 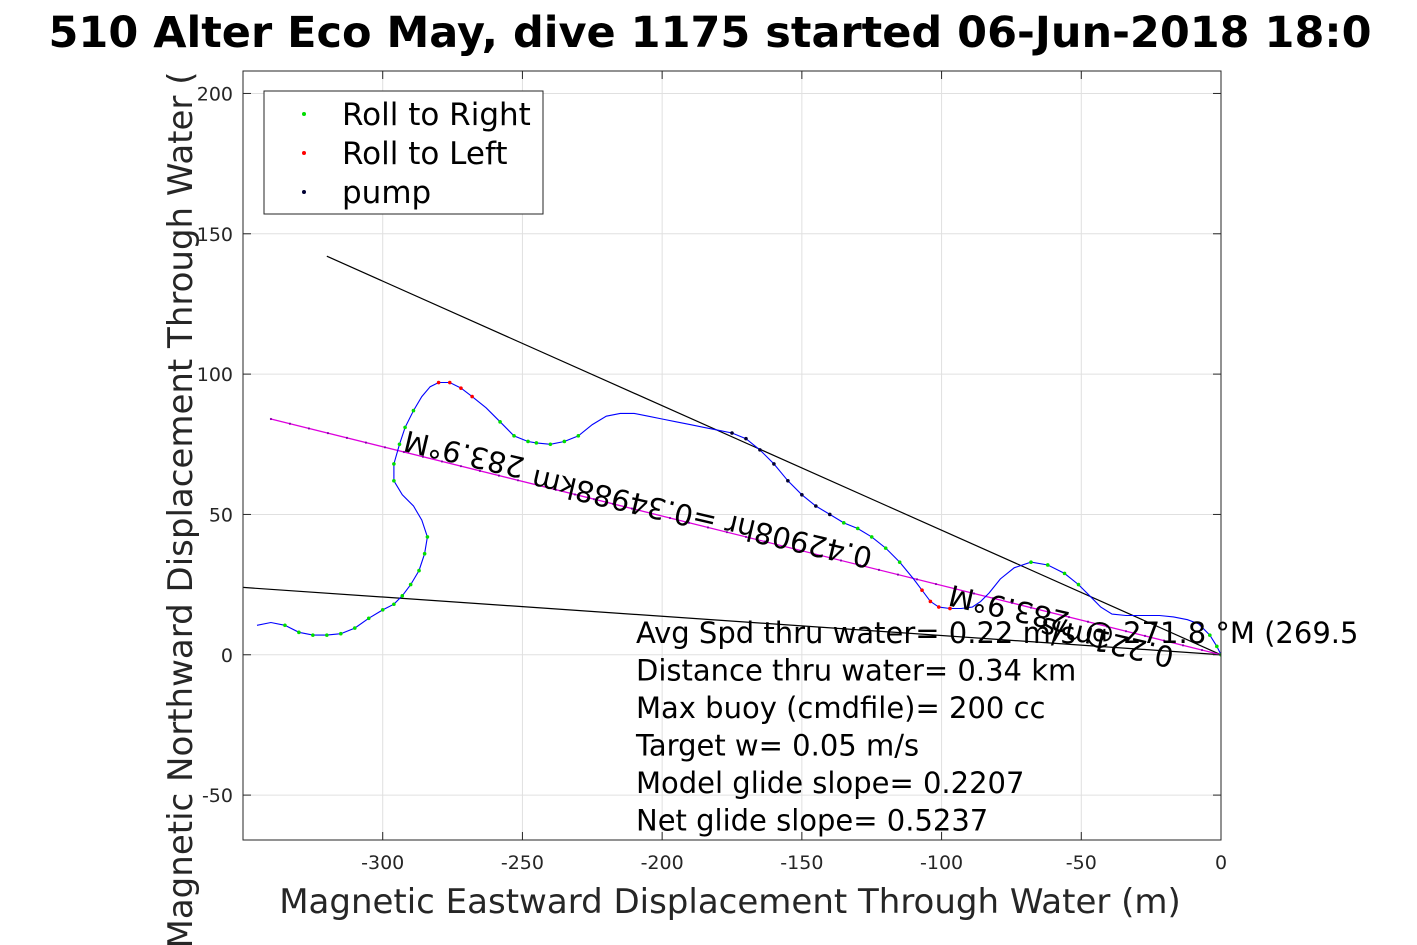 I want to click on stats-line: Max buoy (cmdfile)= 200 cc, so click(x=840, y=708).